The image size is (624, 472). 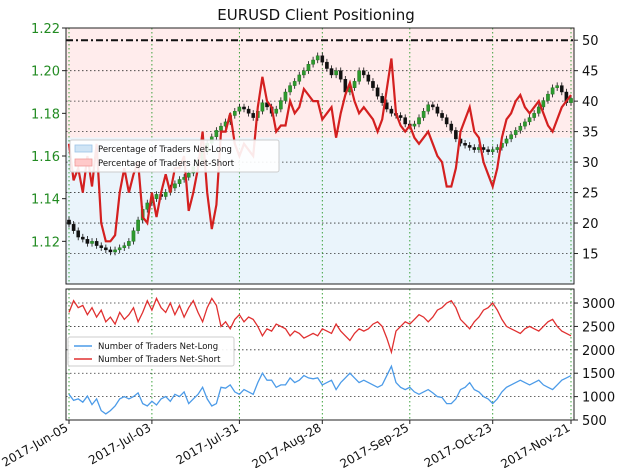 What do you see at coordinates (316, 15) in the screenshot?
I see `chart-title: EURUSD Client Positioning` at bounding box center [316, 15].